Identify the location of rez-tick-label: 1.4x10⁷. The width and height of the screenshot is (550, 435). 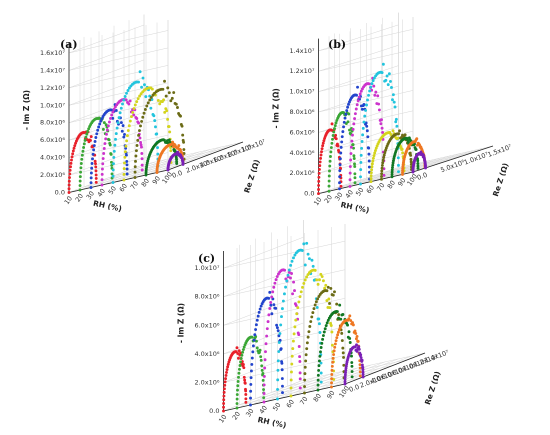
(437, 356).